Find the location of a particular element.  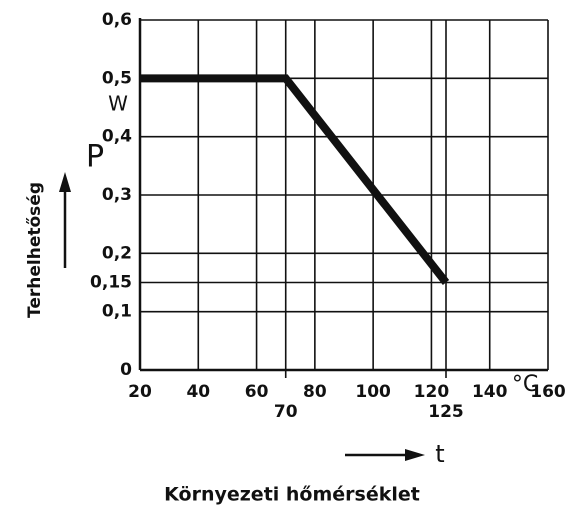

x-tick-label: 60 is located at coordinates (257, 392).